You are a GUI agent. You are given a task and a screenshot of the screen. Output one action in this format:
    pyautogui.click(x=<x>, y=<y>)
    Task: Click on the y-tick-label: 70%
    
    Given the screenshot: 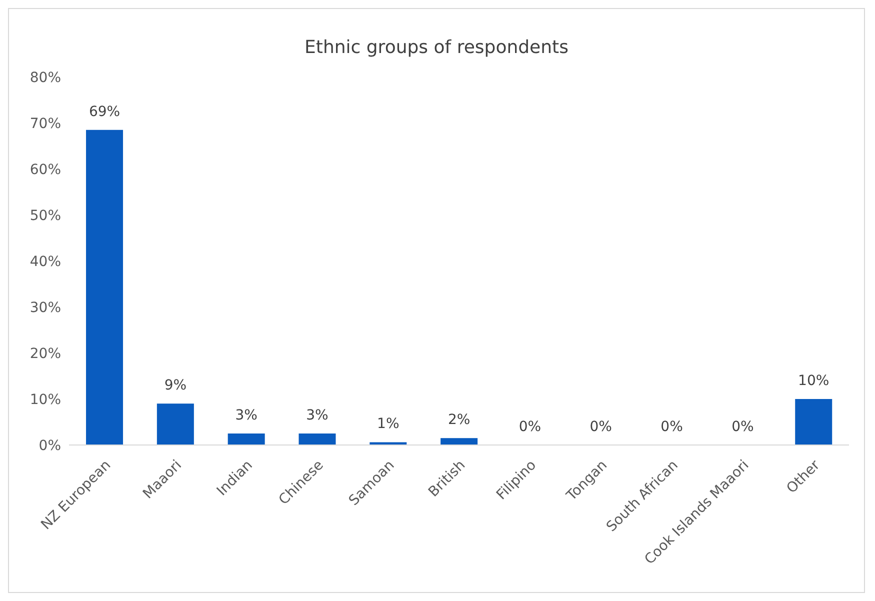 What is the action you would take?
    pyautogui.click(x=45, y=124)
    